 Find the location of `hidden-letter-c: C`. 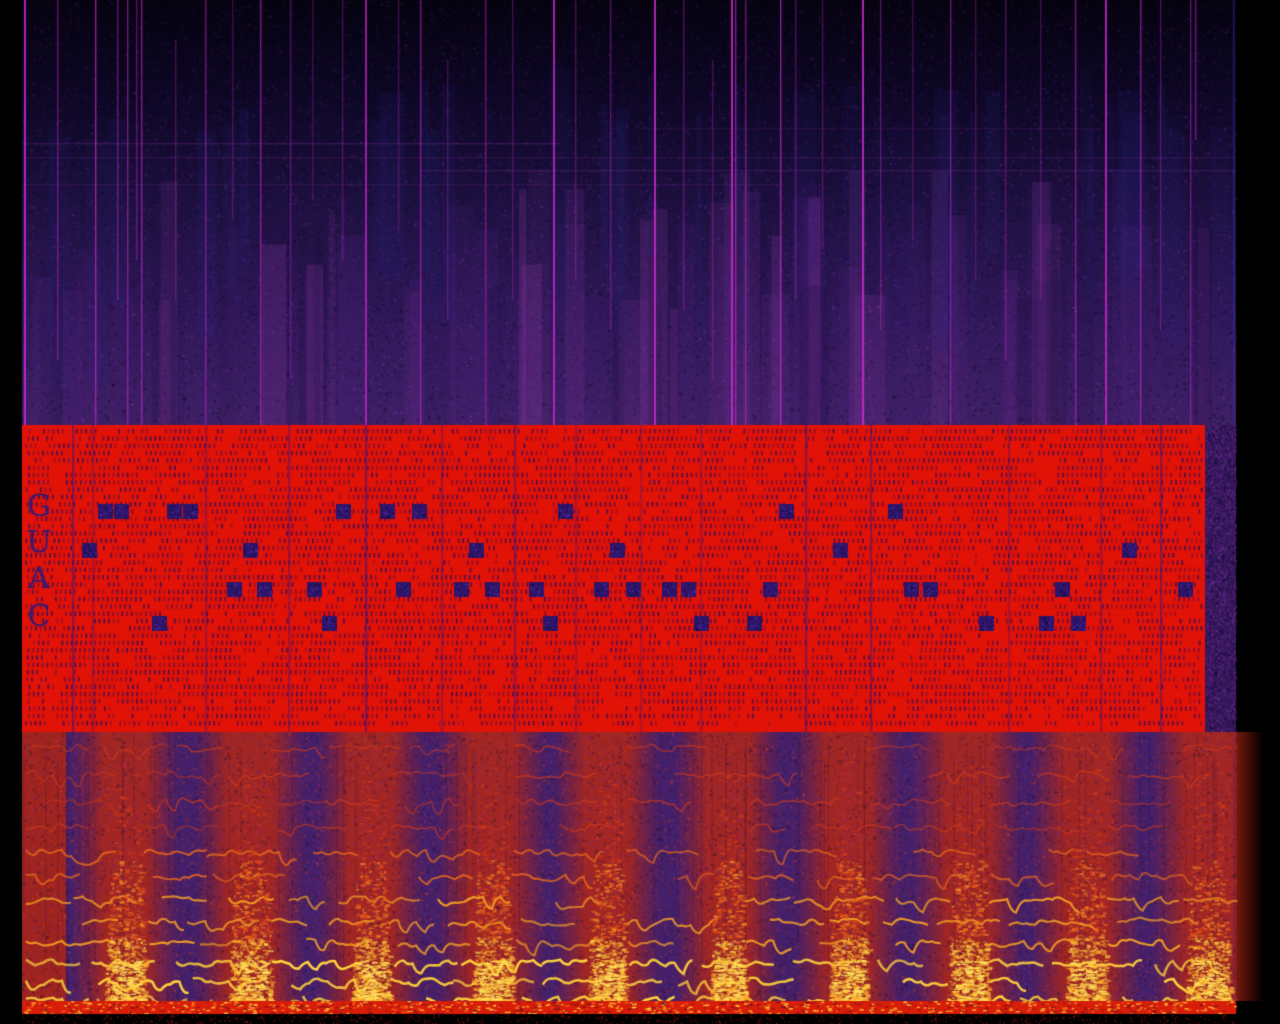

hidden-letter-c: C is located at coordinates (39, 616).